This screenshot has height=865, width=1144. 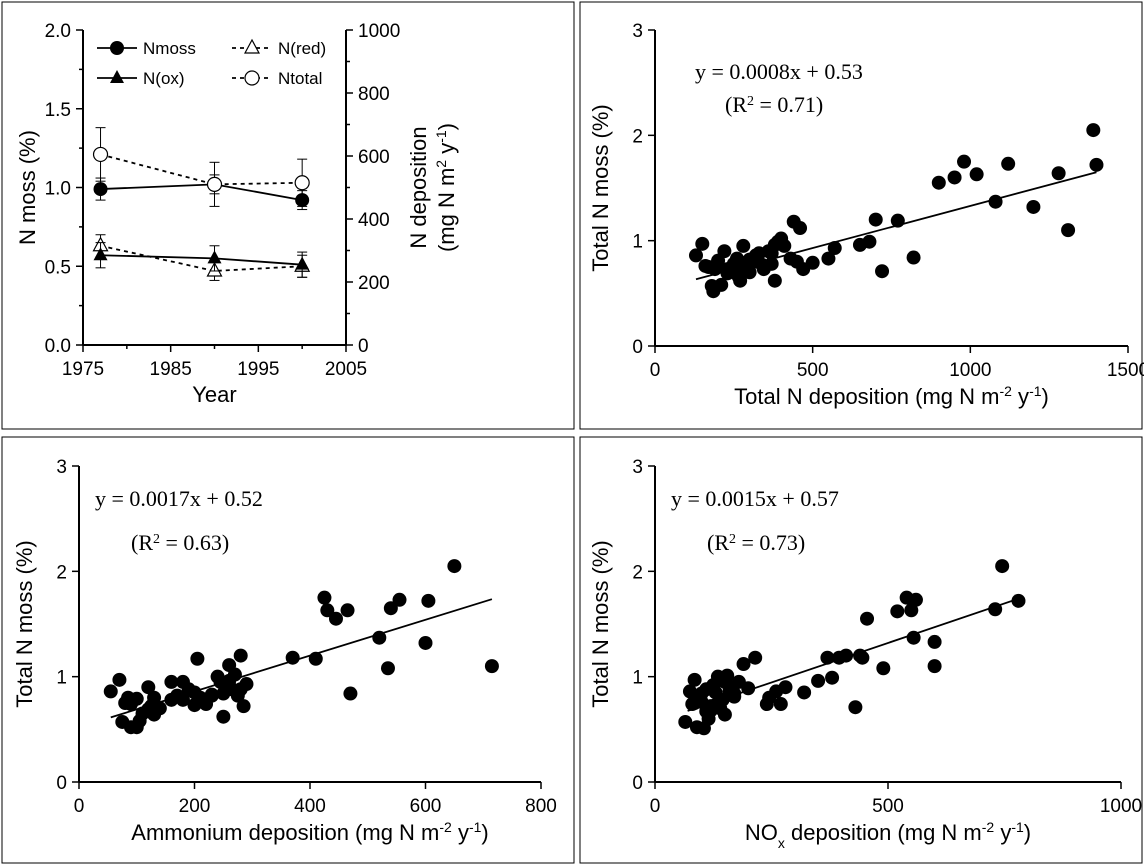 I want to click on x-axis-label: Total N deposition (mg N m-2 y-1), so click(x=891, y=396).